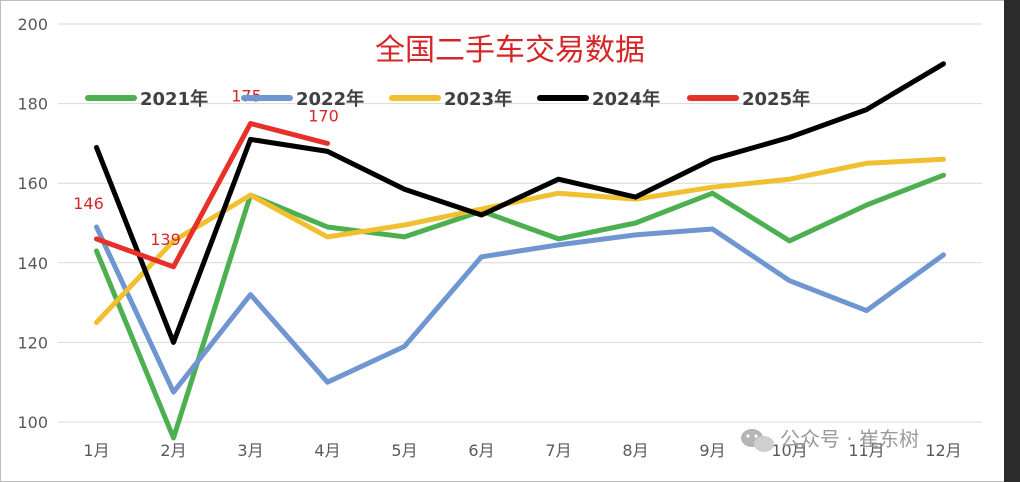  Describe the element at coordinates (32, 263) in the screenshot. I see `y-tick-label: 140` at that location.